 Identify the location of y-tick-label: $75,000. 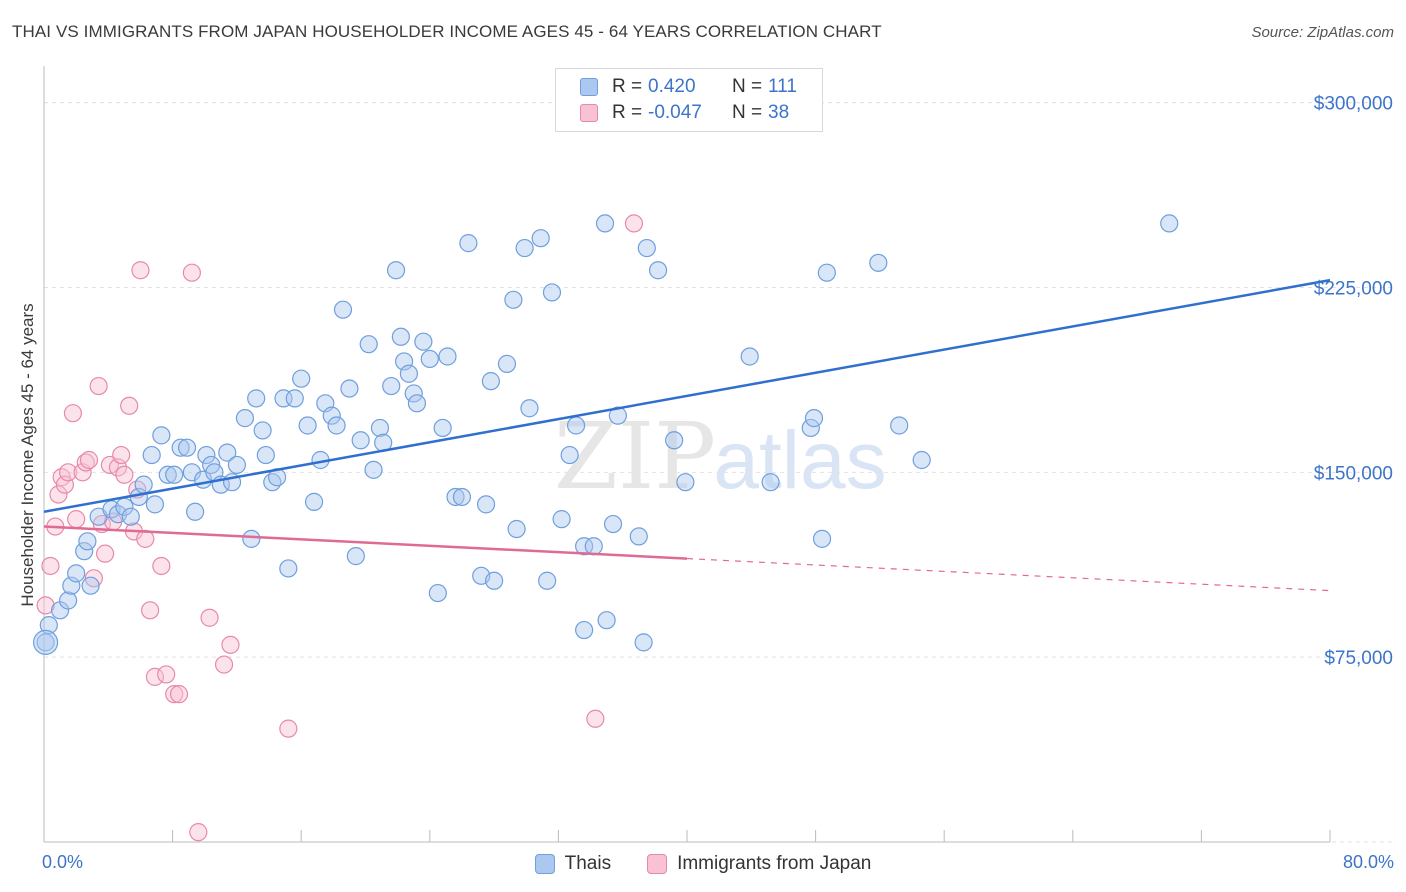
(1358, 658).